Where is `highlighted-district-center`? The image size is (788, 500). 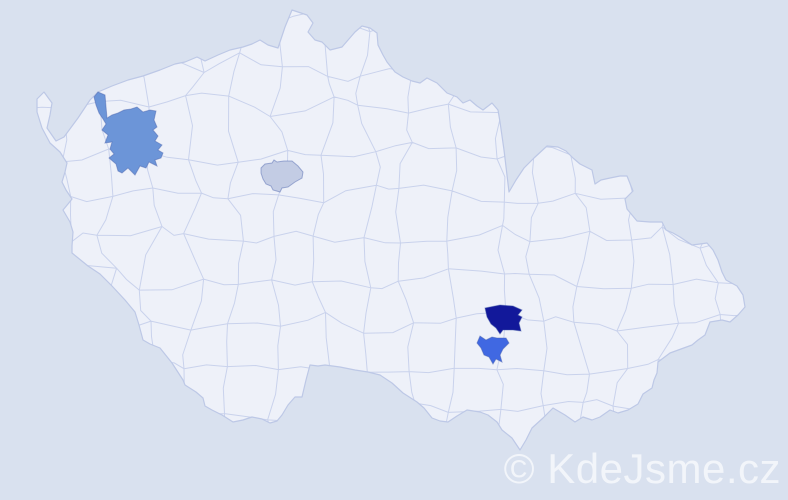
highlighted-district-center is located at coordinates (282, 176).